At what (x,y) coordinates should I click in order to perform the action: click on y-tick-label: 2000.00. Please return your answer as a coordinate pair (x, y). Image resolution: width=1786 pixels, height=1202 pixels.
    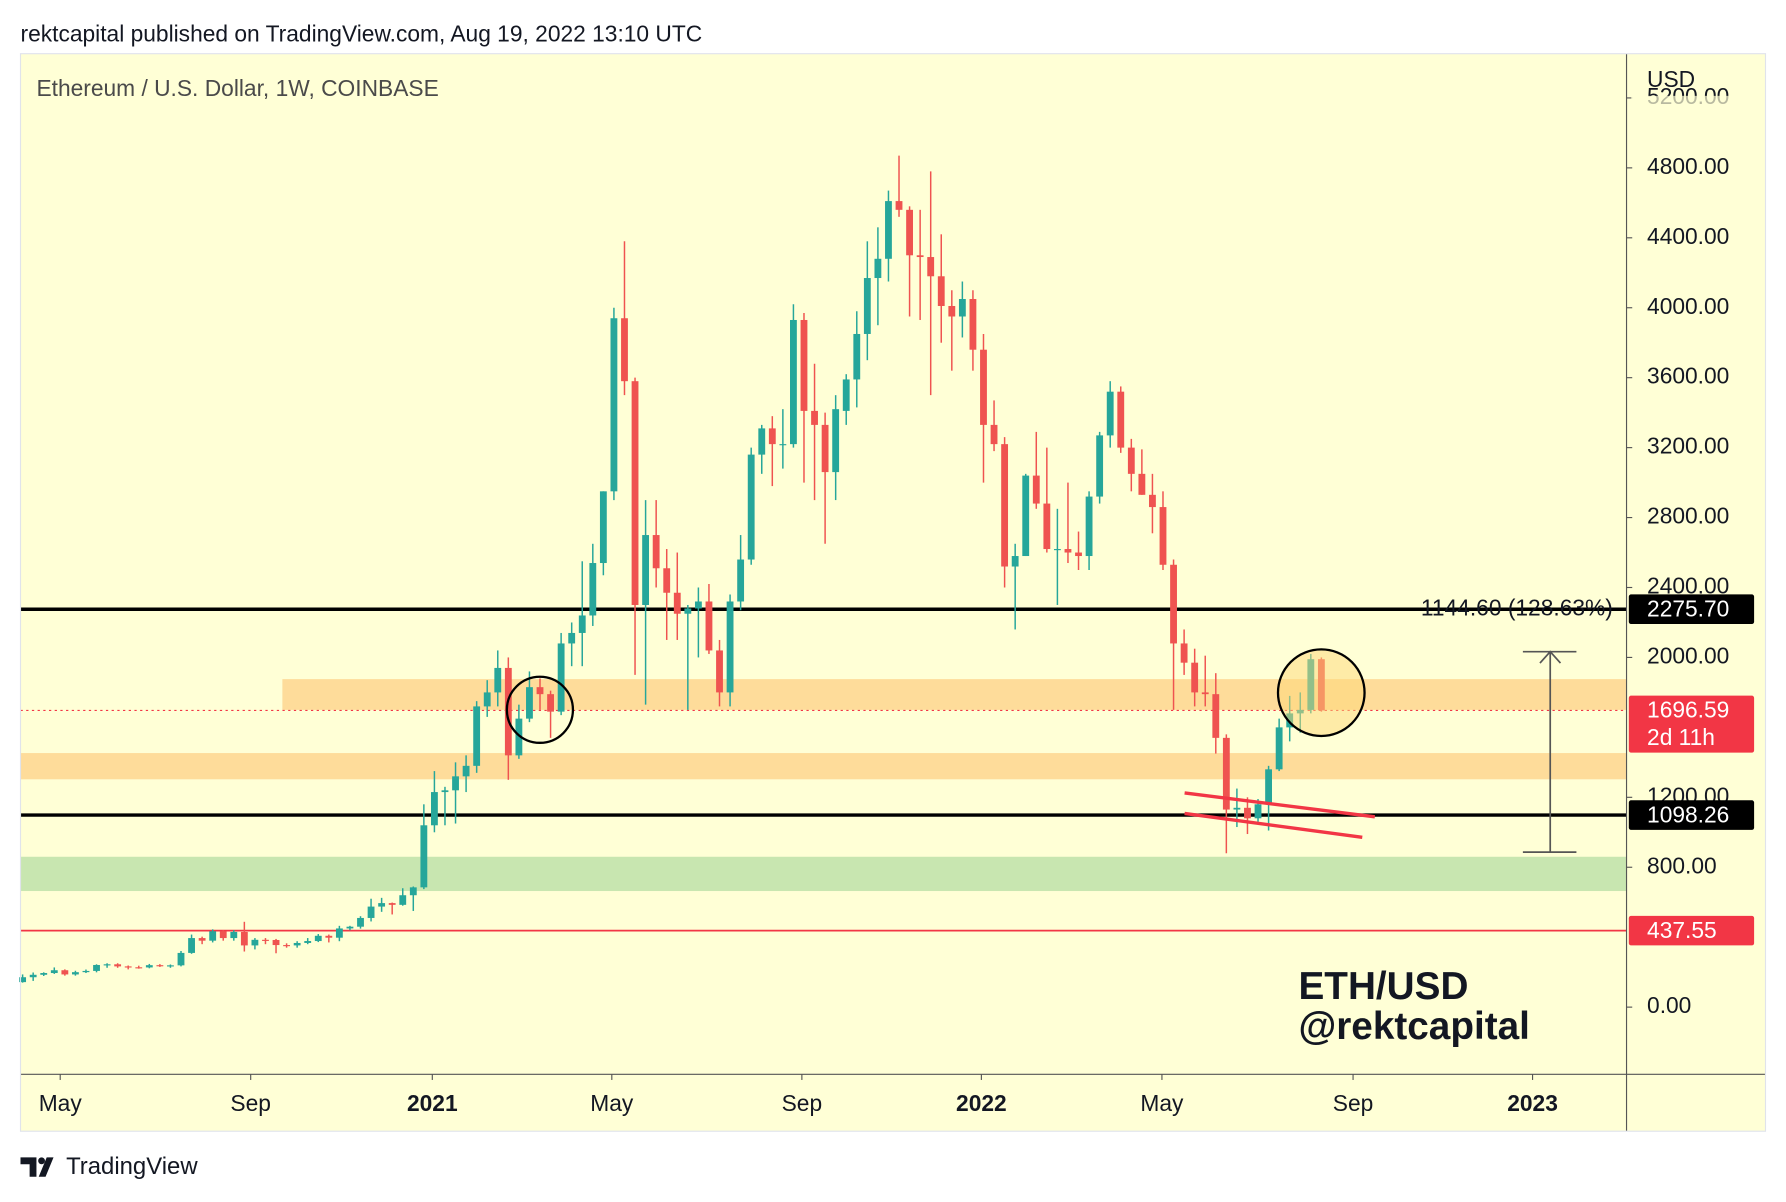
    Looking at the image, I should click on (1688, 655).